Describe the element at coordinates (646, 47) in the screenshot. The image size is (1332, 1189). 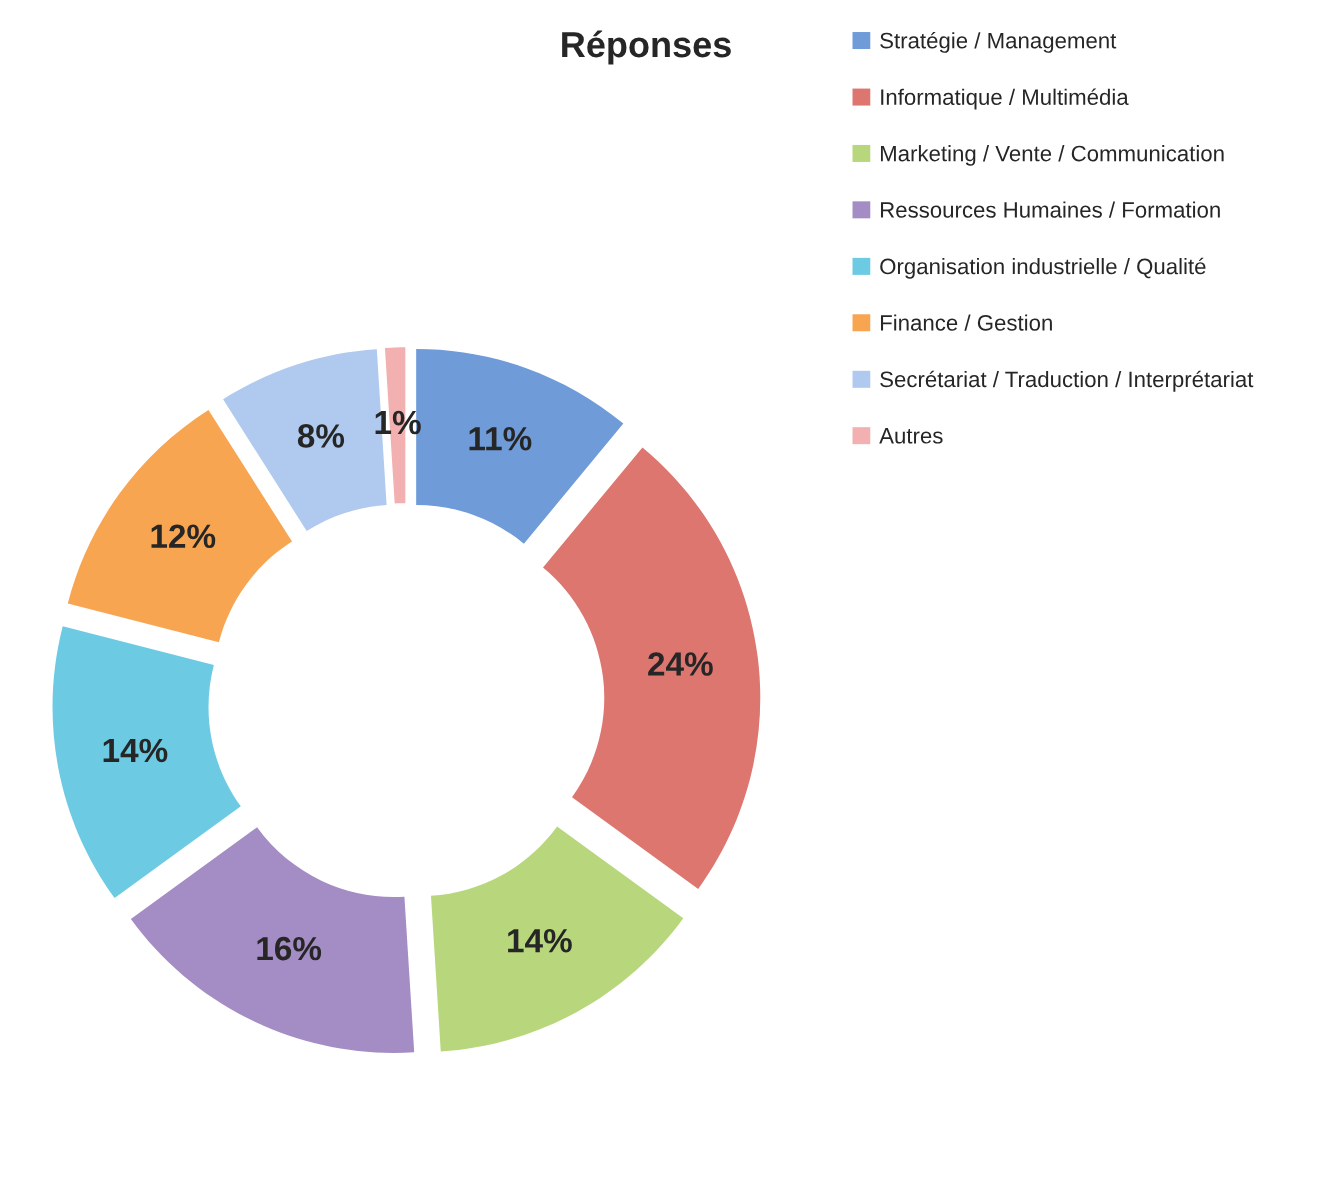
I see `chart-title: Réponses` at that location.